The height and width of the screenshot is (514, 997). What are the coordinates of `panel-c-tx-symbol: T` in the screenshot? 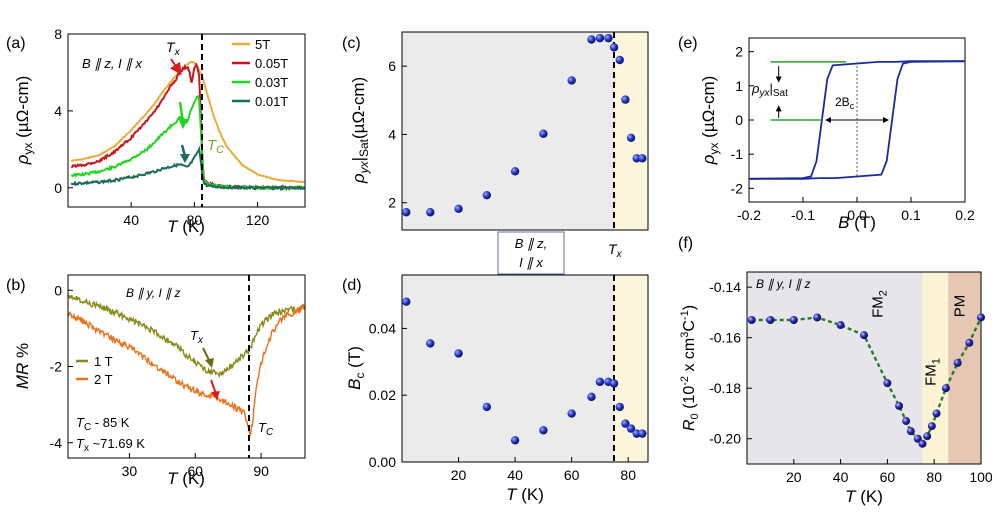 It's located at (613, 249).